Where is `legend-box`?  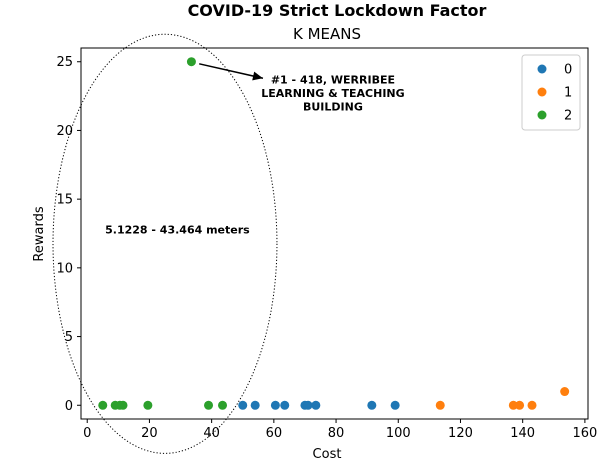 legend-box is located at coordinates (551, 92).